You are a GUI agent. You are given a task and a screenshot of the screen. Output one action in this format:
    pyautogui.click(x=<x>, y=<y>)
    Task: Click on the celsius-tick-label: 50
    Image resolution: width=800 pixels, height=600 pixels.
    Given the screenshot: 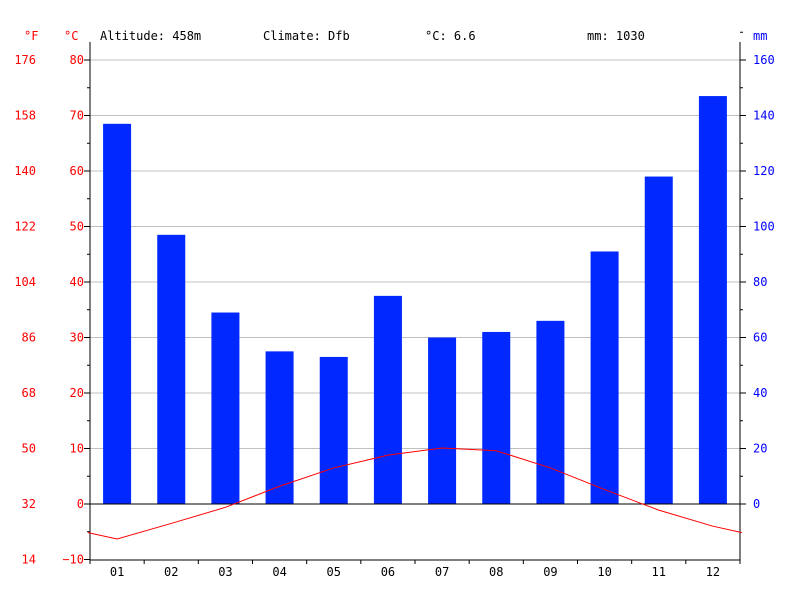 What is the action you would take?
    pyautogui.click(x=77, y=227)
    